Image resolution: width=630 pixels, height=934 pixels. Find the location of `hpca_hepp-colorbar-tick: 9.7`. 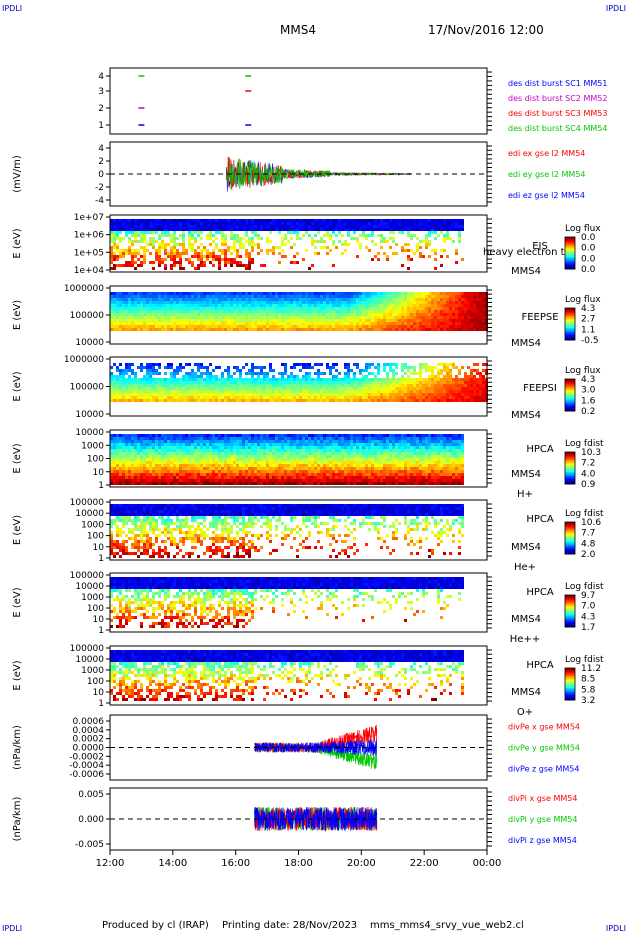

hpca_hepp-colorbar-tick: 9.7 is located at coordinates (588, 596).